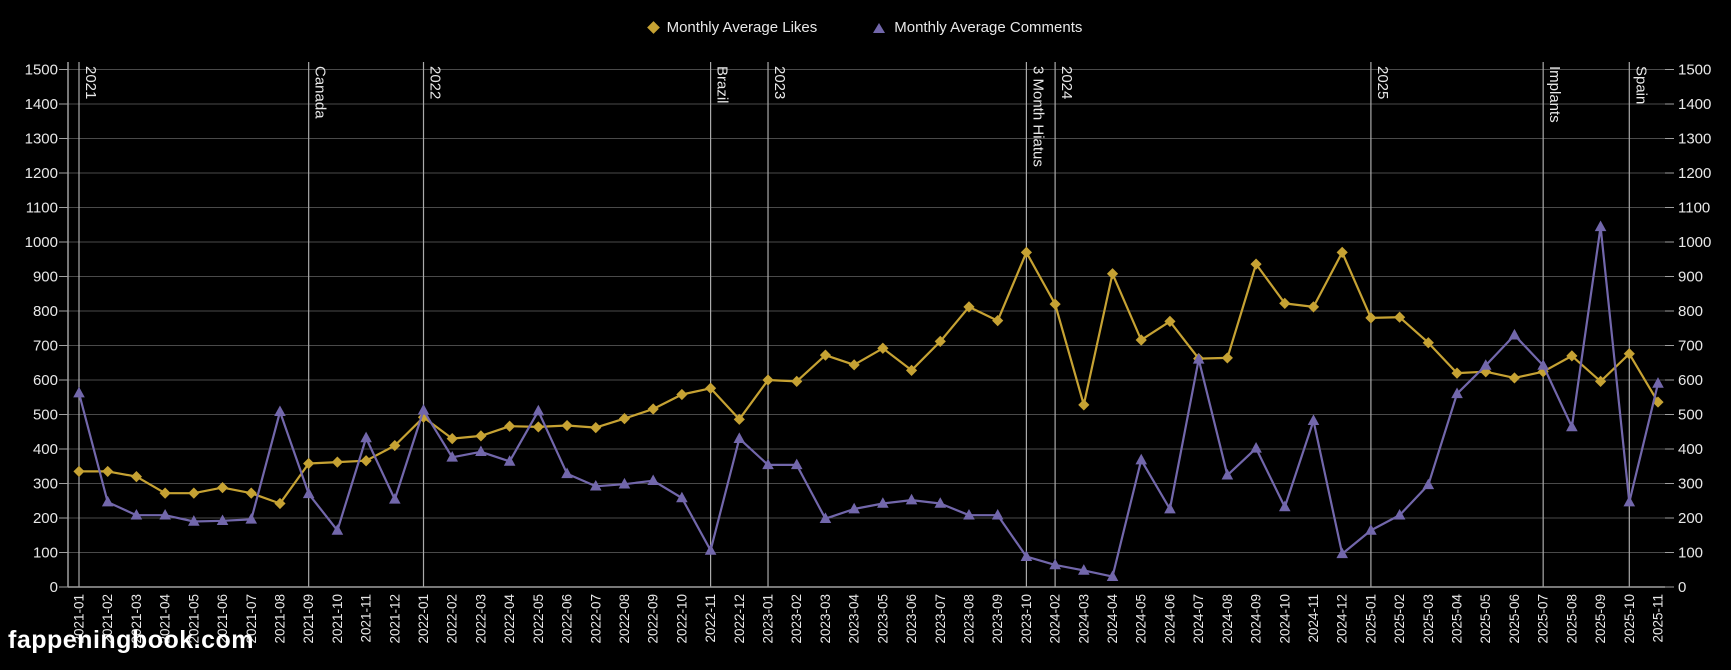  I want to click on x-tick-label: 2025-11, so click(1658, 618).